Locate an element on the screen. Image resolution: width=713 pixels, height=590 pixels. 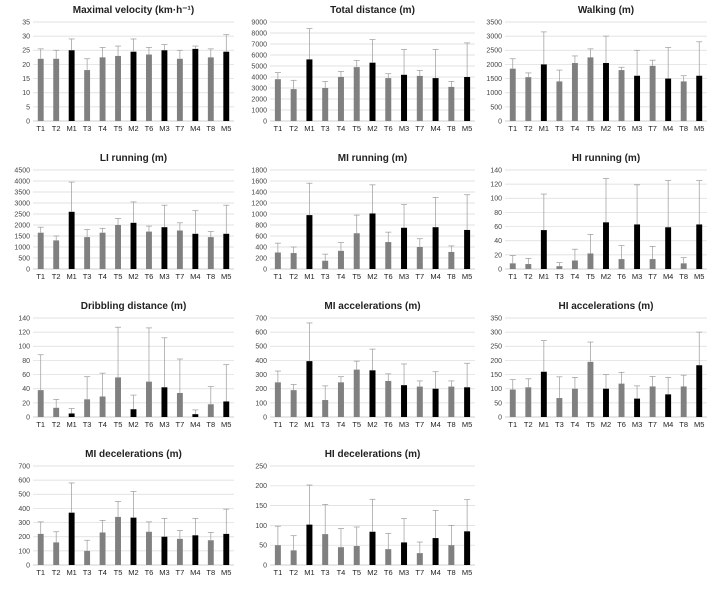
chart-title: MI decelerations (m) is located at coordinates (133, 454).